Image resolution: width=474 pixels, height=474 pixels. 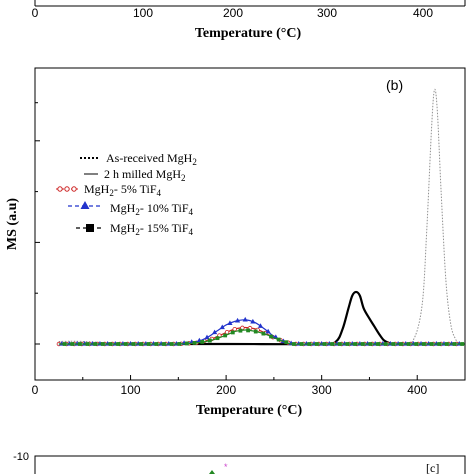 What do you see at coordinates (417, 390) in the screenshot?
I see `x-tick-label: 400` at bounding box center [417, 390].